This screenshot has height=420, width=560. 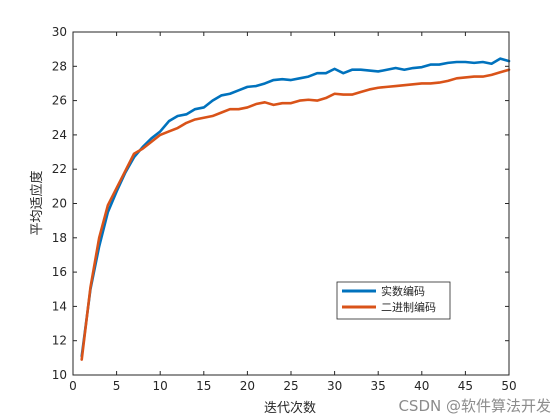 What do you see at coordinates (474, 406) in the screenshot?
I see `watermark: CSDN @软件算法开发` at bounding box center [474, 406].